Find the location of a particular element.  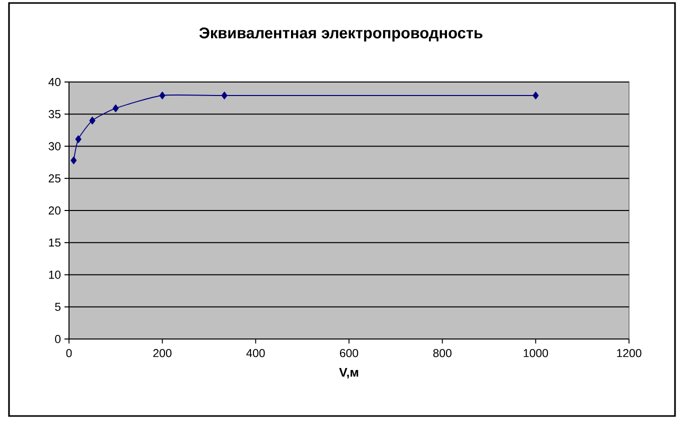

y-tick-label: 0 is located at coordinates (58, 339).